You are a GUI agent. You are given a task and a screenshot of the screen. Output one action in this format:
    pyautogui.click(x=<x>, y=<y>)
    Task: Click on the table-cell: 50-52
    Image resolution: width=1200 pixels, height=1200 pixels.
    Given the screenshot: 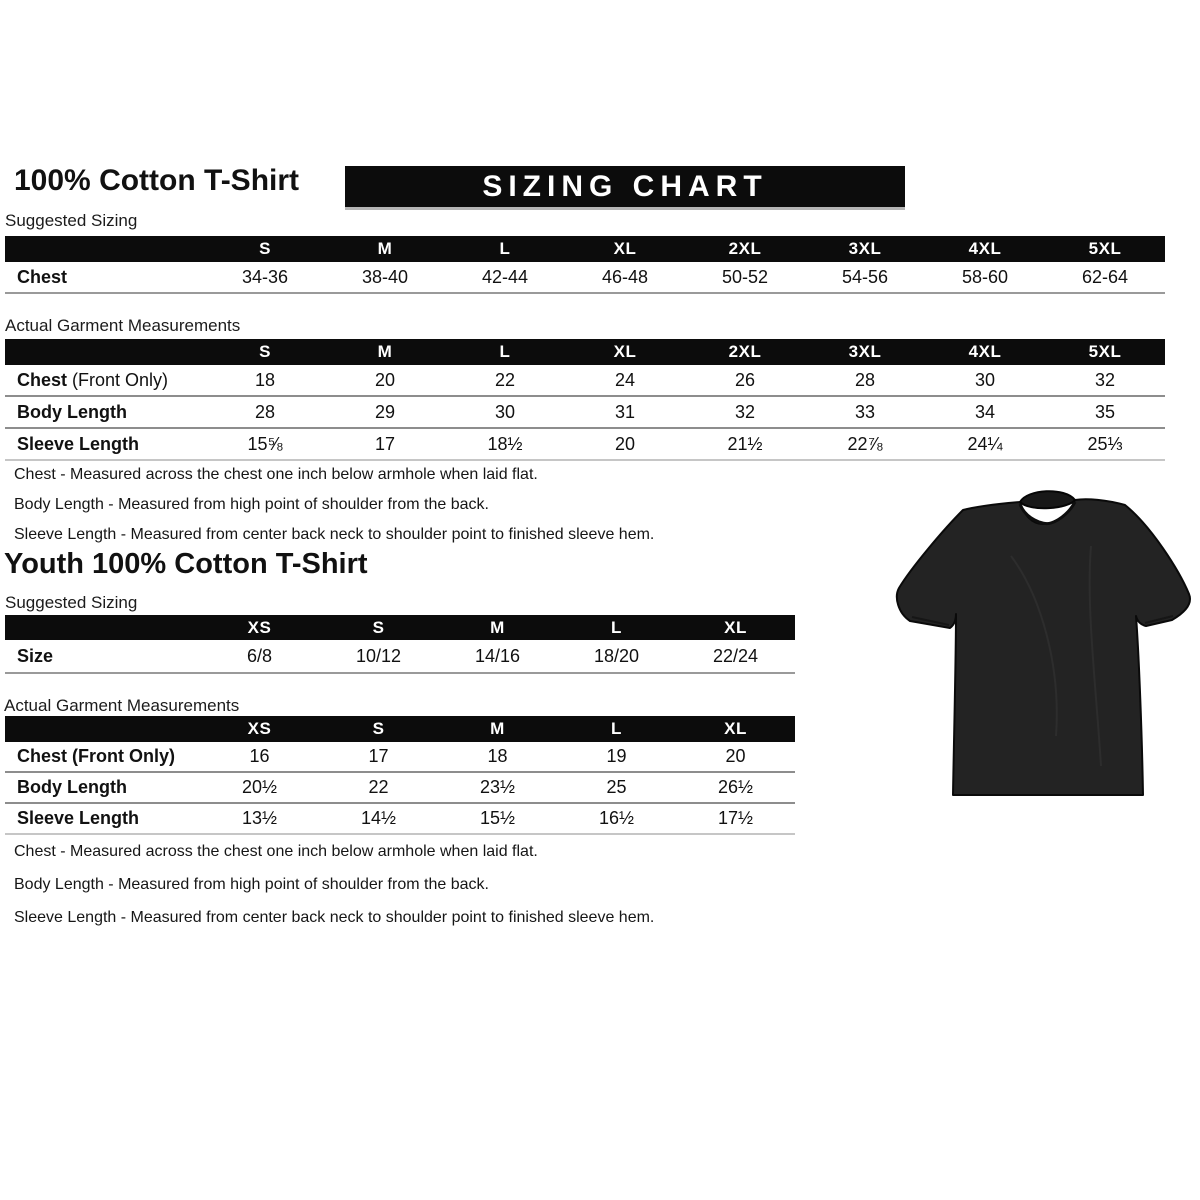 What is the action you would take?
    pyautogui.click(x=745, y=276)
    